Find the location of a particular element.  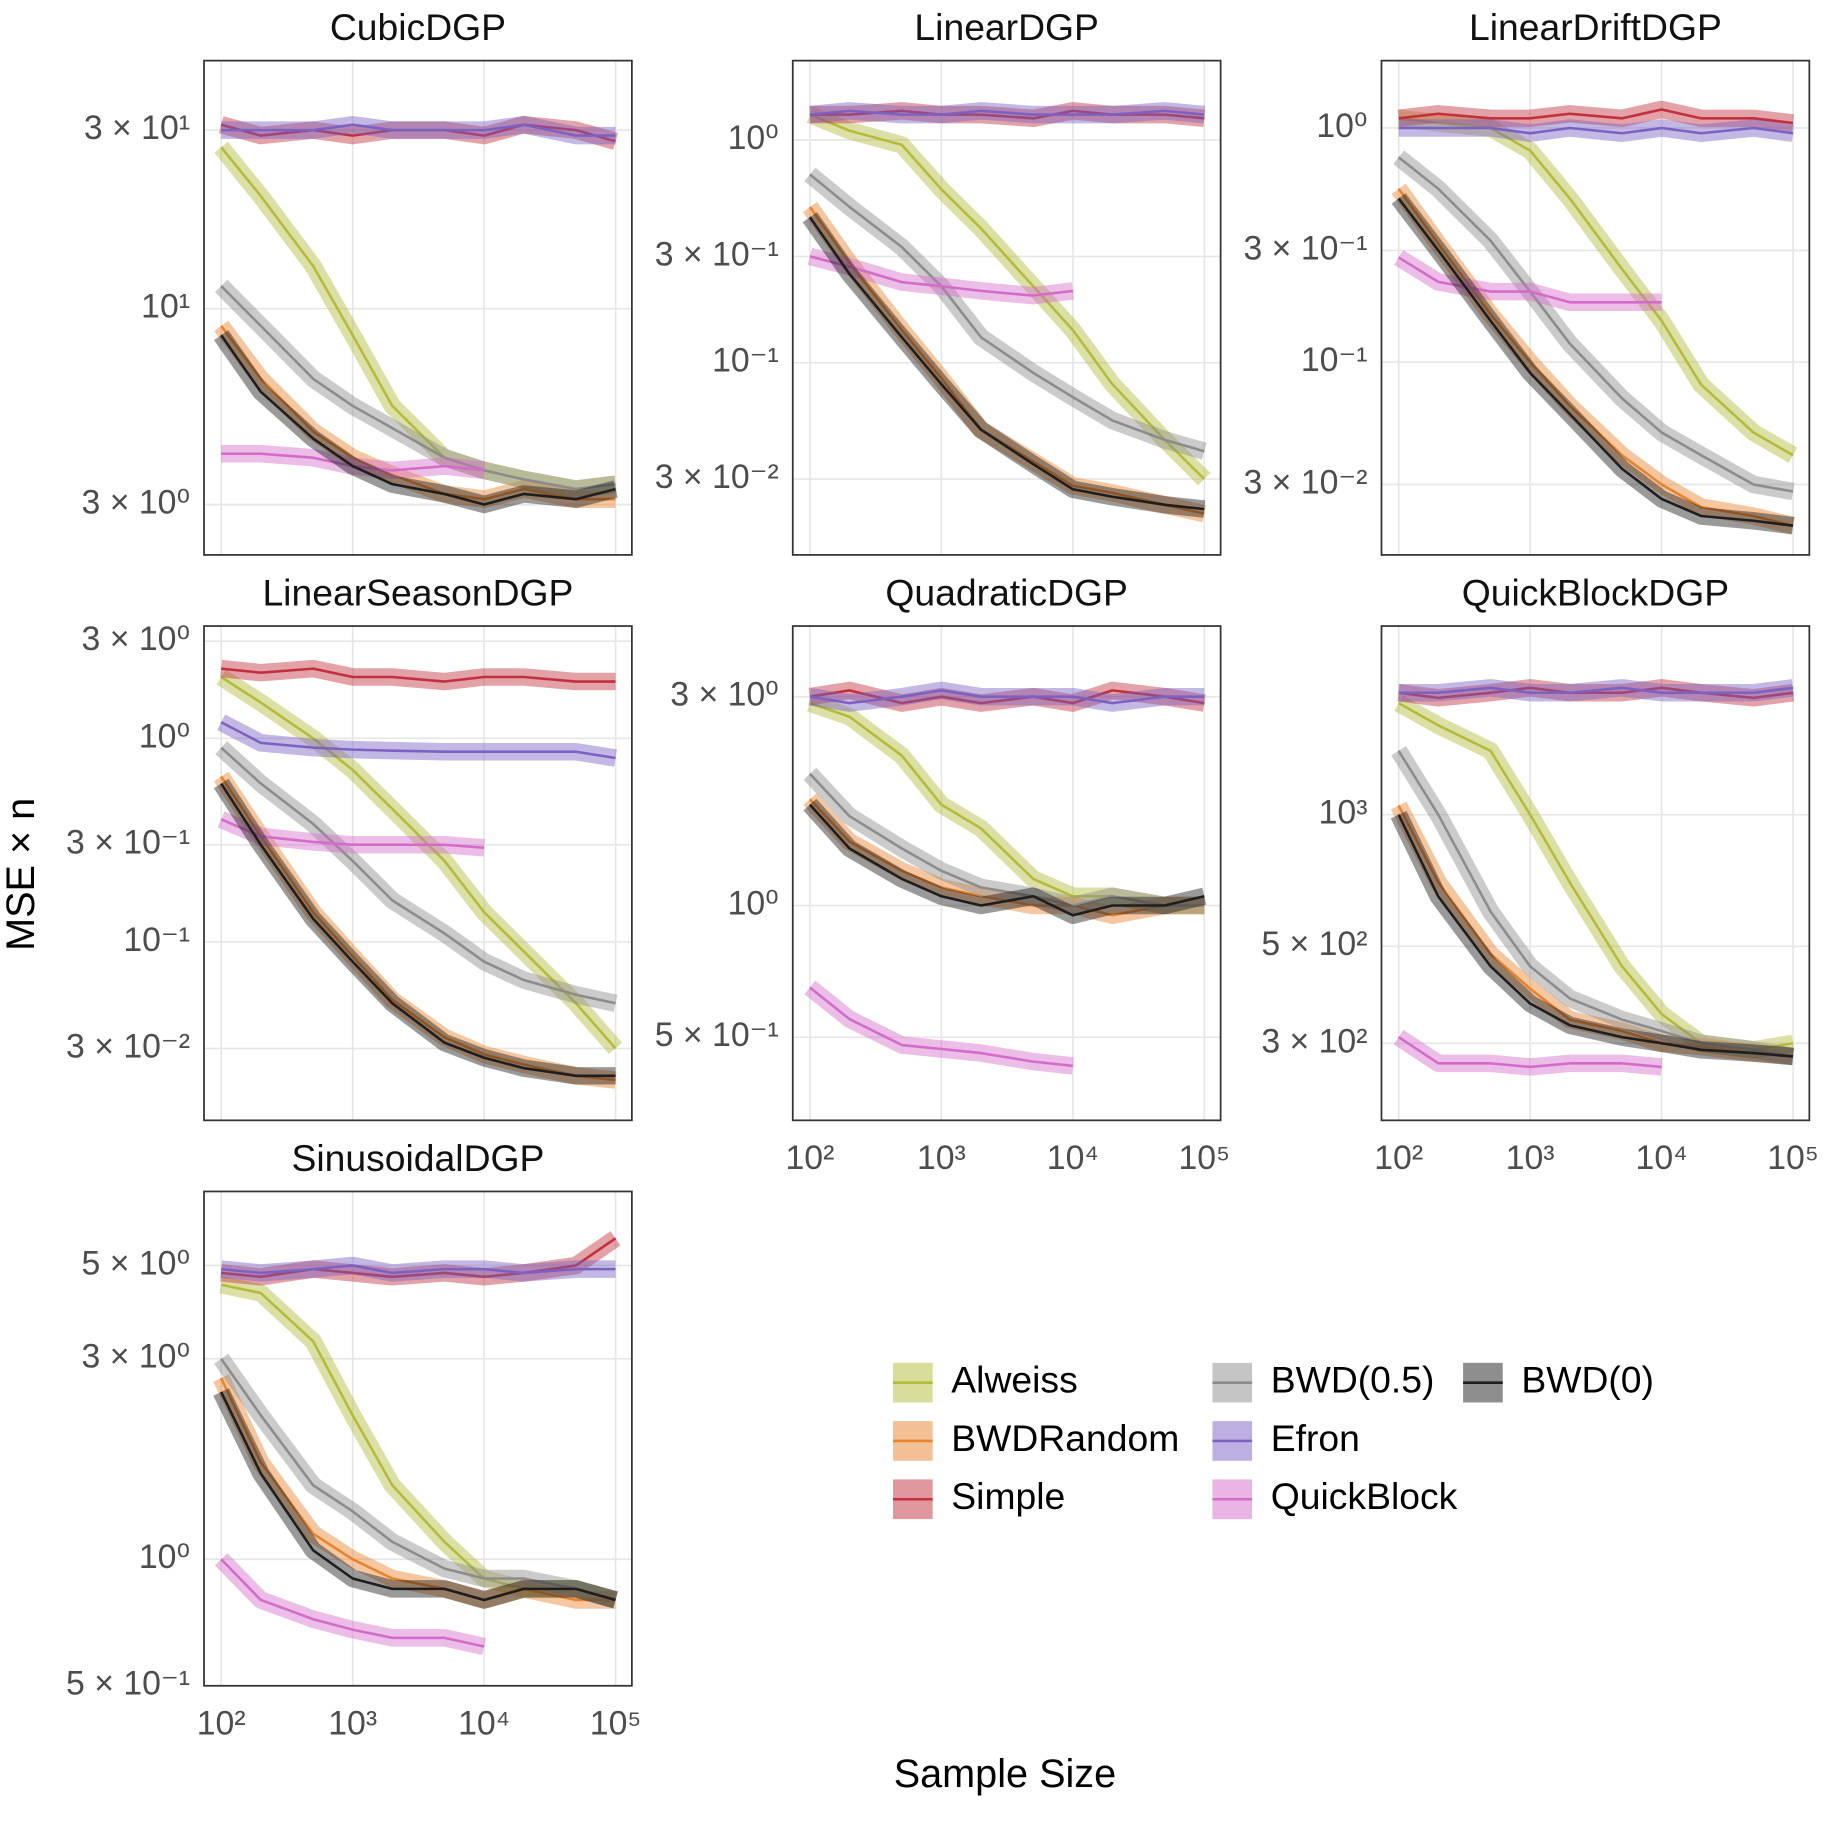

panel-title: QuickBlockDGP is located at coordinates (1595, 593).